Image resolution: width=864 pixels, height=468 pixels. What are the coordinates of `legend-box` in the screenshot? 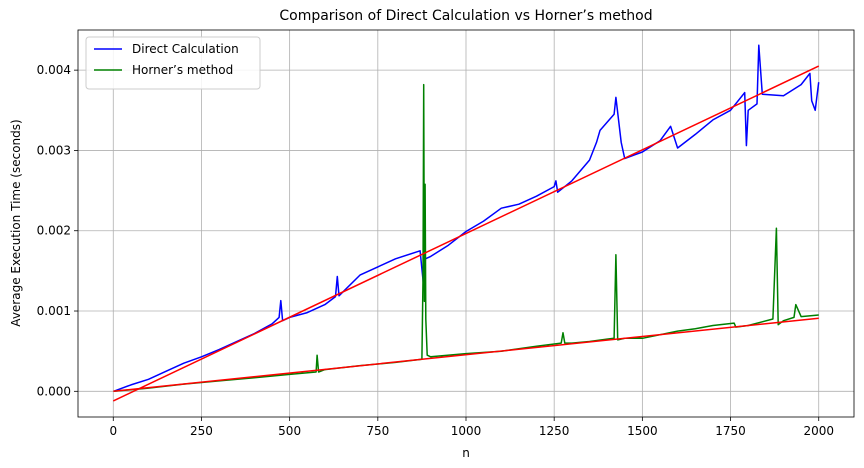 It's located at (173, 63).